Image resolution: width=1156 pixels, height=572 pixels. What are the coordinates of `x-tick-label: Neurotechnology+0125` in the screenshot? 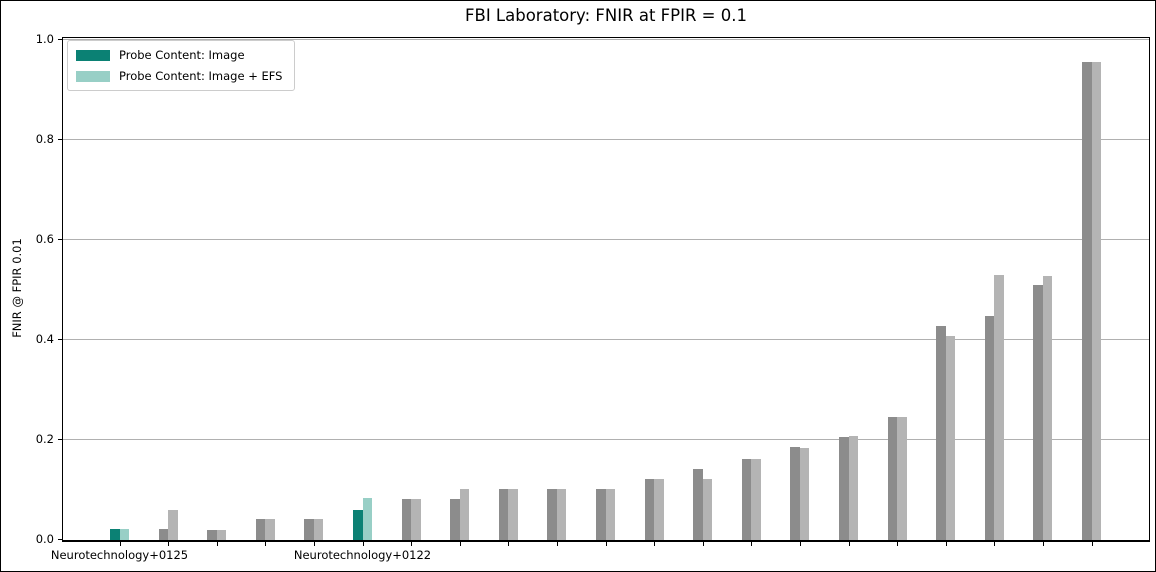 It's located at (119, 555).